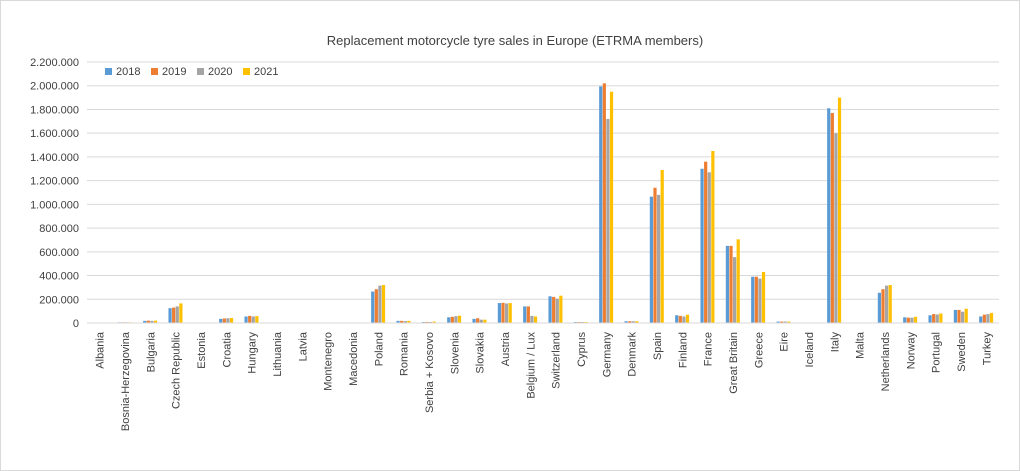  I want to click on bar-2019-denmark, so click(630, 322).